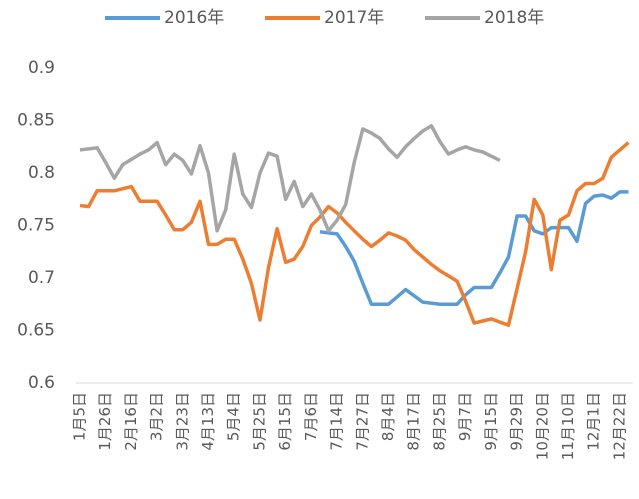  What do you see at coordinates (41, 278) in the screenshot?
I see `y-tick-label: 0.7` at bounding box center [41, 278].